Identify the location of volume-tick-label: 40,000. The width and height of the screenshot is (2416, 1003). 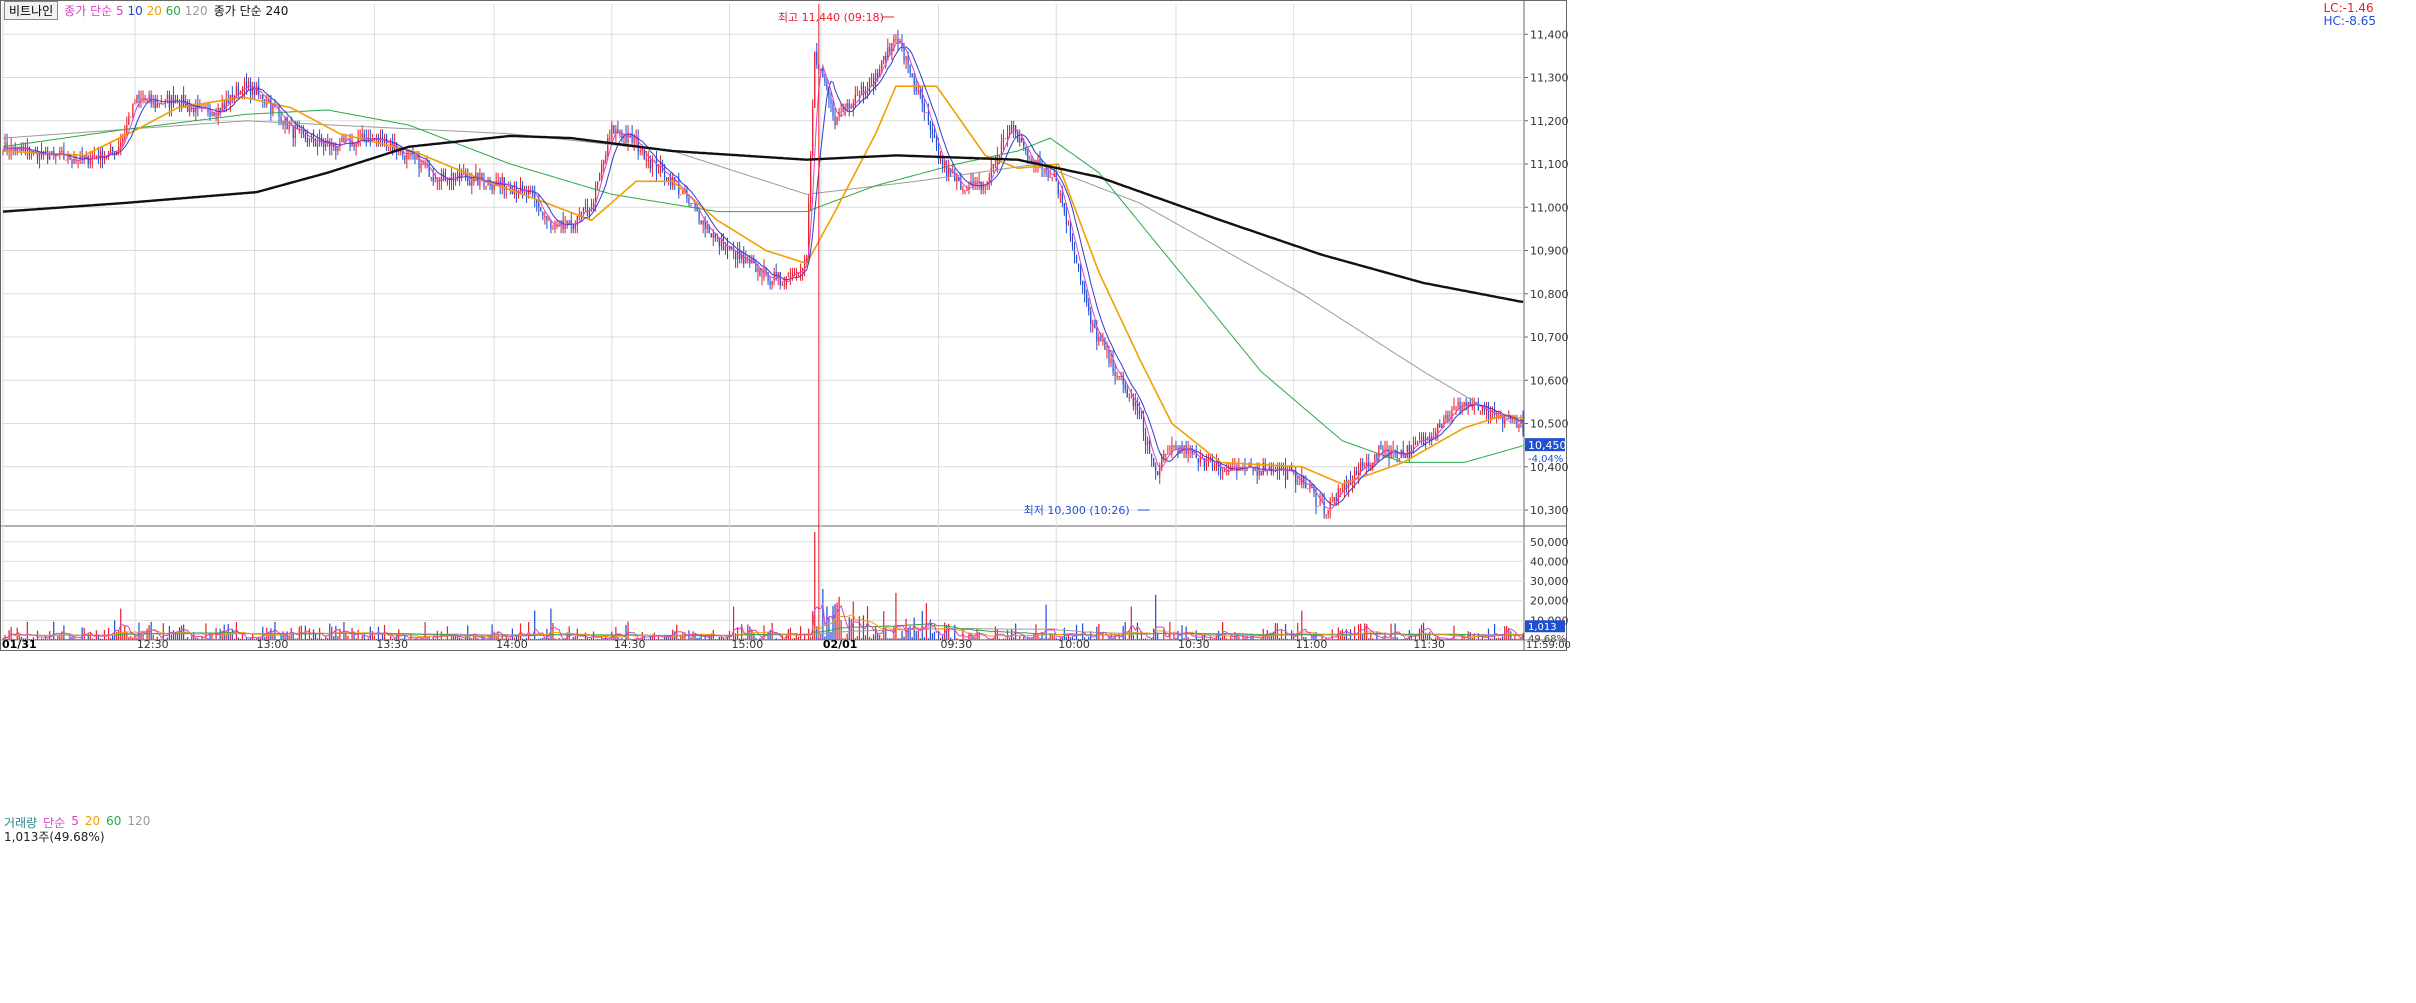
(1549, 561).